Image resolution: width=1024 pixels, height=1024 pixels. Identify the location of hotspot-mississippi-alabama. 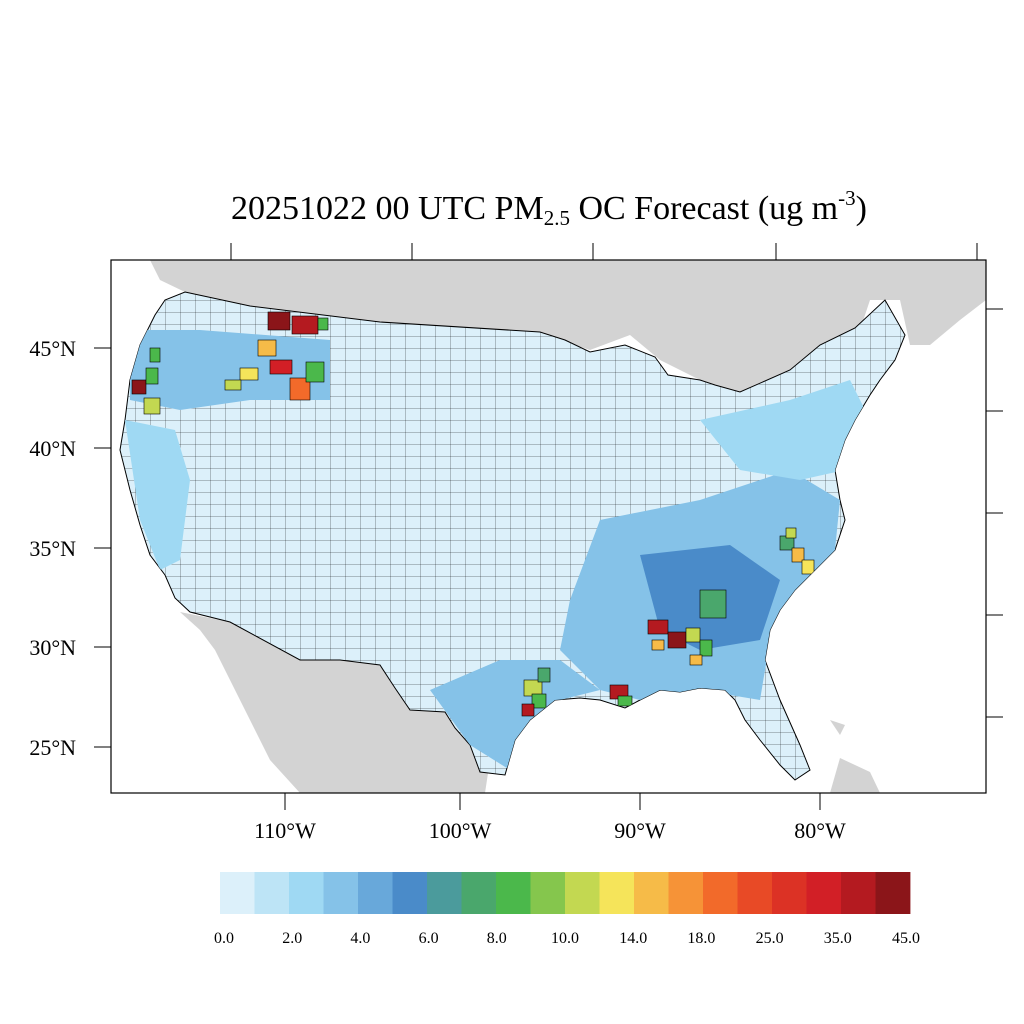
(687, 627).